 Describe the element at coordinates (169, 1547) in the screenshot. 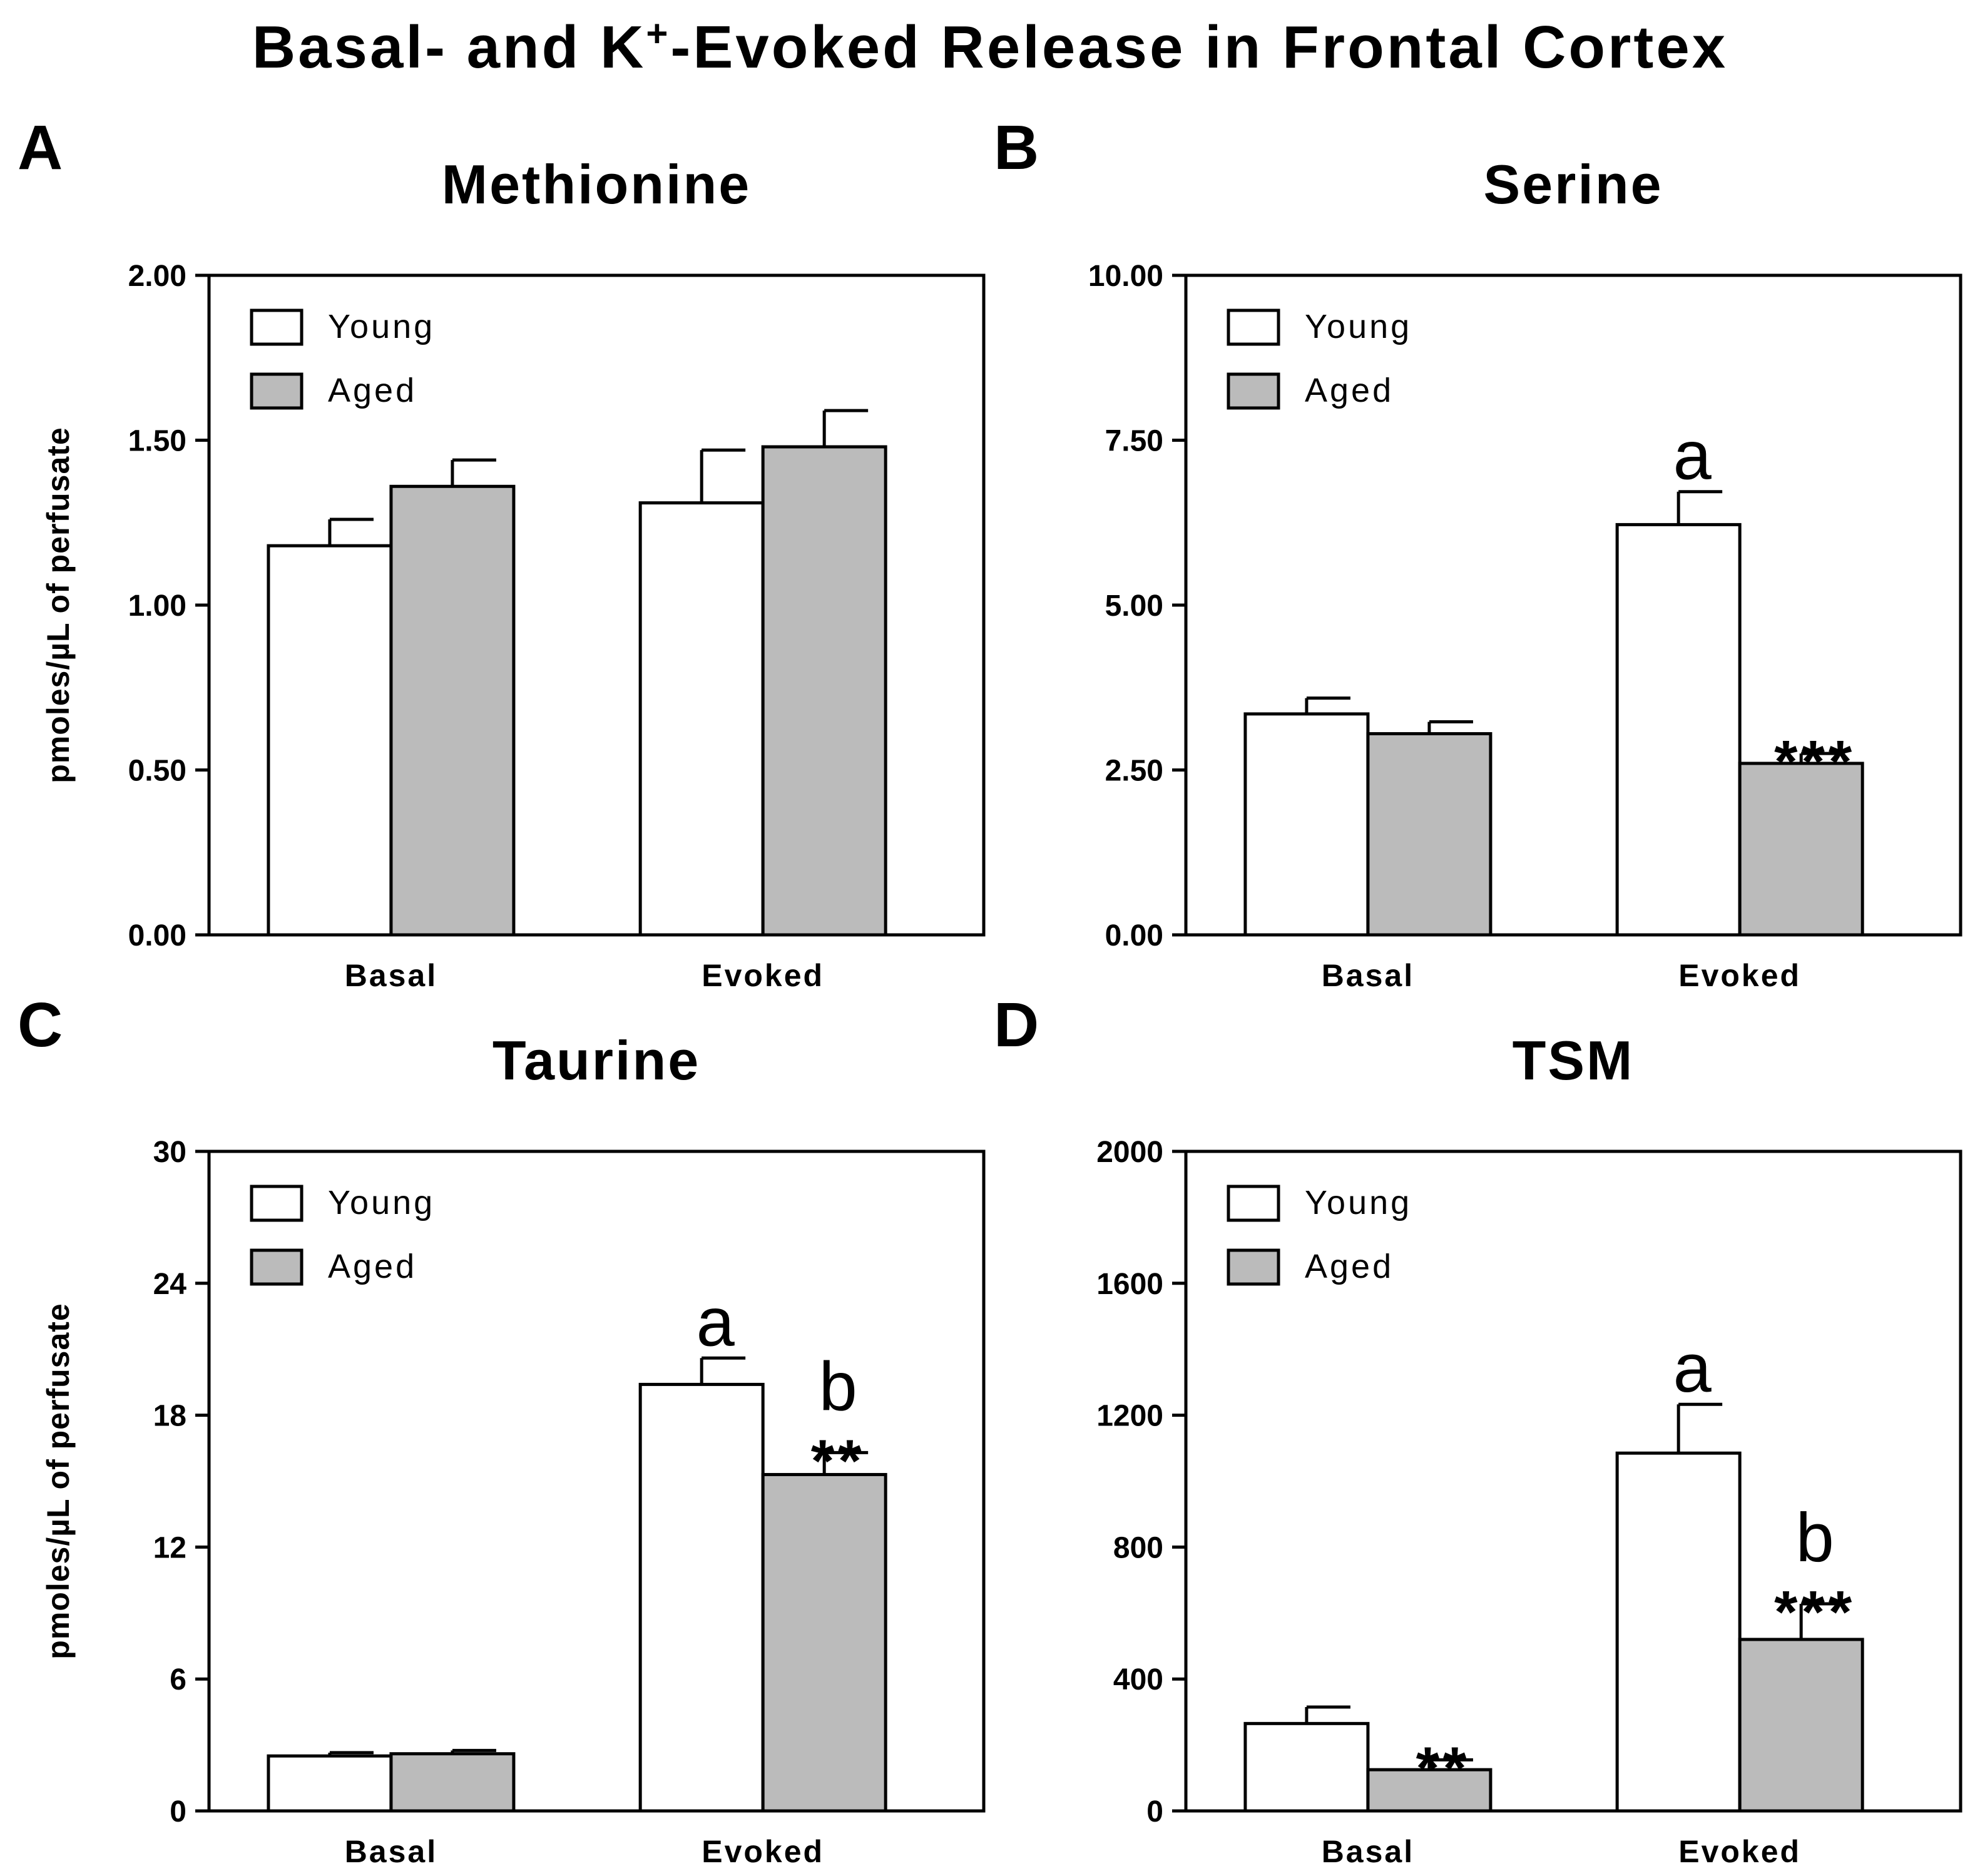

I see `y-tick-label: 12` at that location.